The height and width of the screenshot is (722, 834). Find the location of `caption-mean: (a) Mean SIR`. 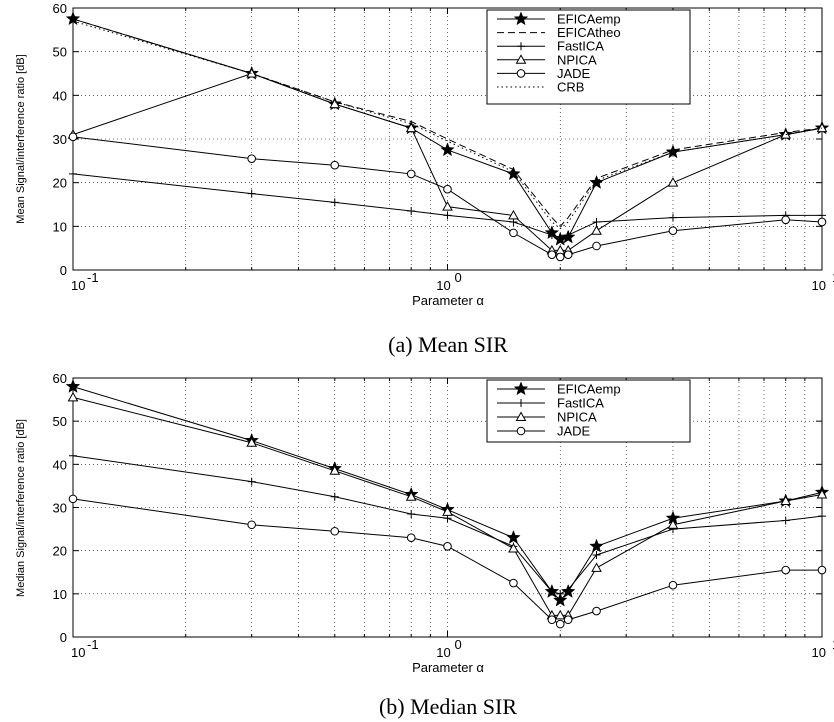

caption-mean: (a) Mean SIR is located at coordinates (448, 344).